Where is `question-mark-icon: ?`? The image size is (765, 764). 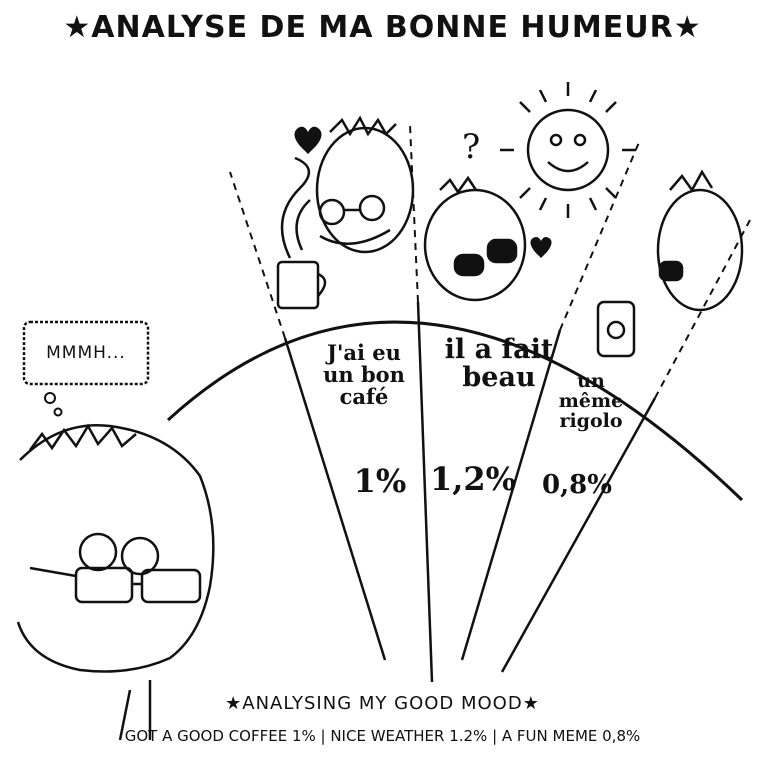
question-mark-icon: ? is located at coordinates (471, 147).